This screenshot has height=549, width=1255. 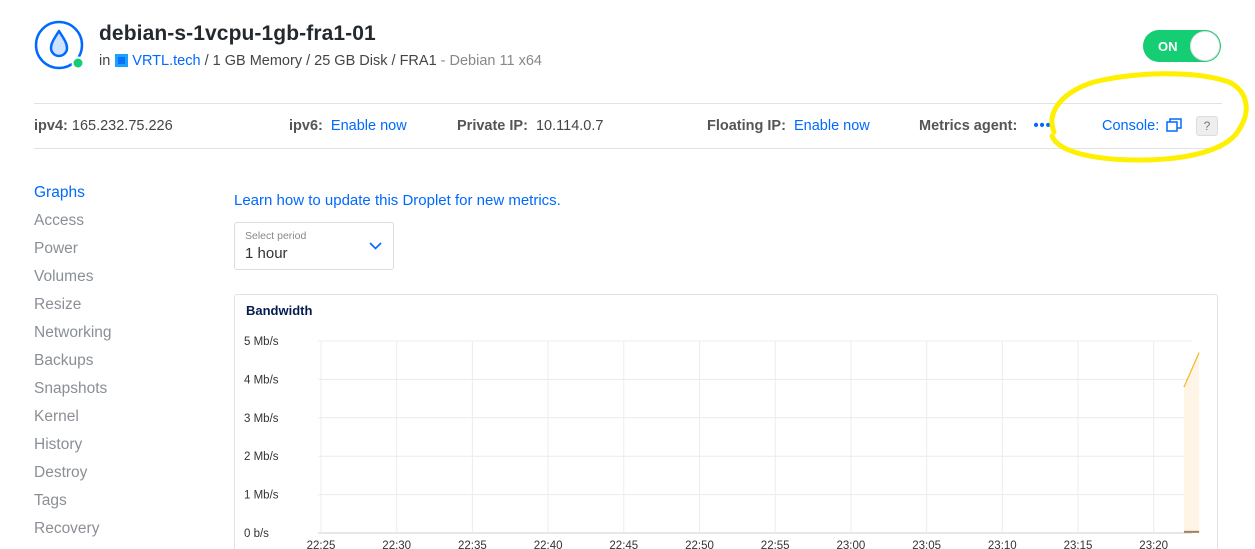 I want to click on power-toggle: ON, so click(x=1182, y=46).